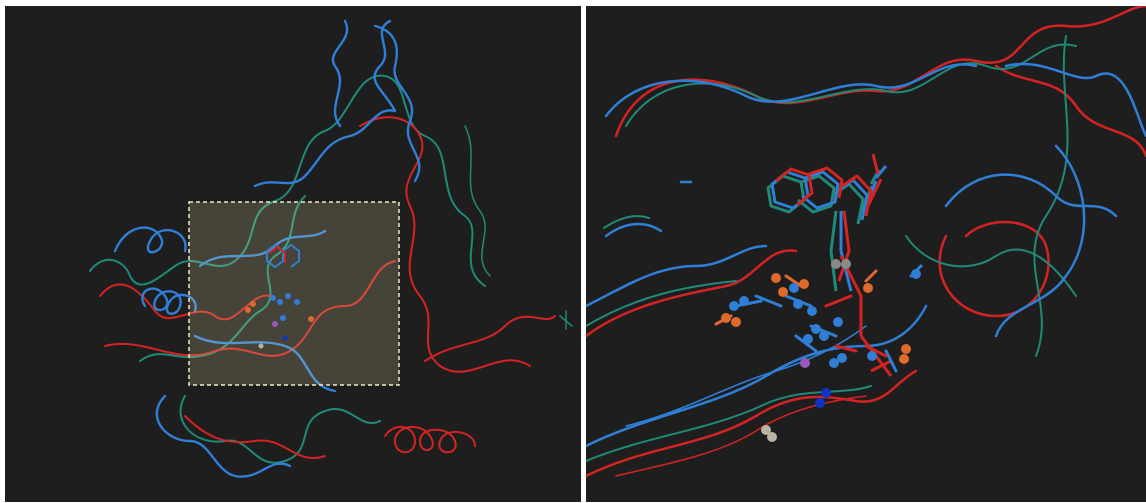 The width and height of the screenshot is (1146, 503). I want to click on residue-spheres-overview, so click(279, 321).